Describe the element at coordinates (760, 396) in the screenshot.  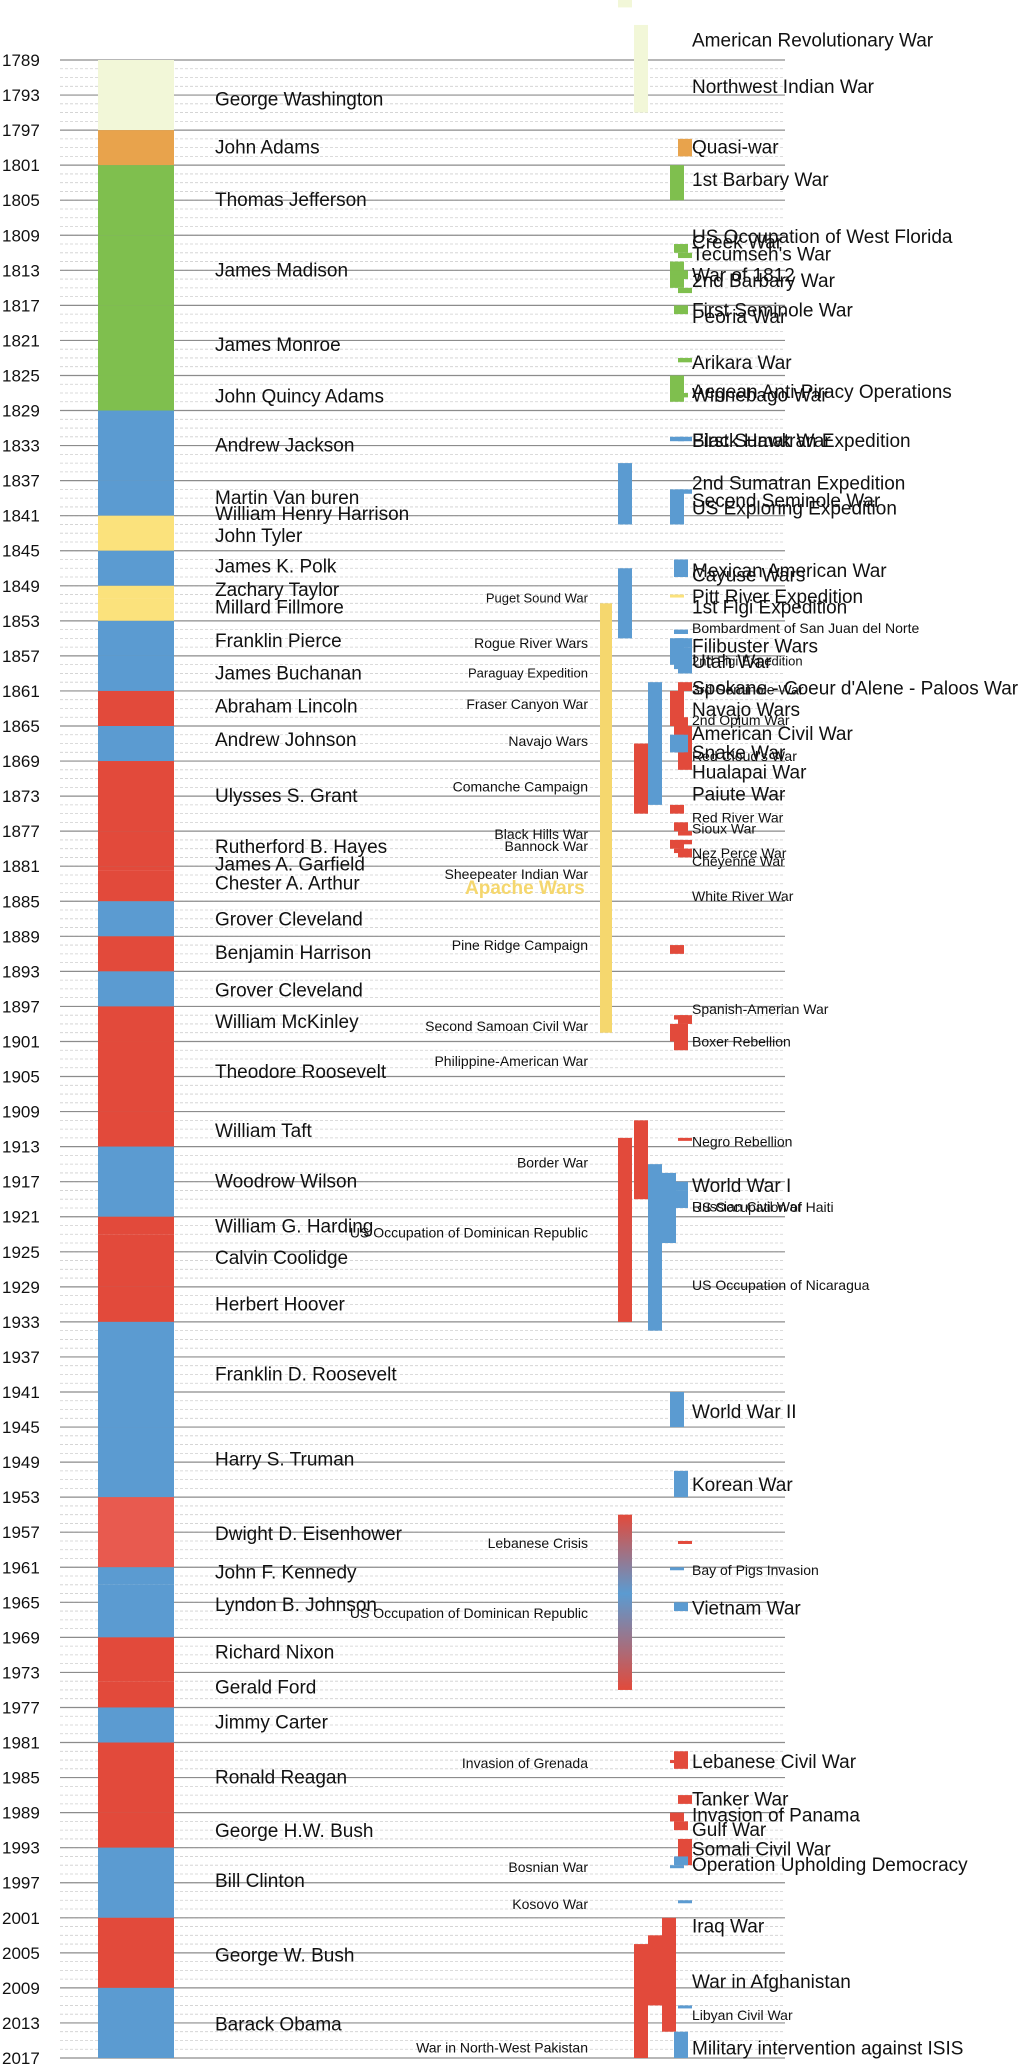
I see `war-label: Winnebago War` at that location.